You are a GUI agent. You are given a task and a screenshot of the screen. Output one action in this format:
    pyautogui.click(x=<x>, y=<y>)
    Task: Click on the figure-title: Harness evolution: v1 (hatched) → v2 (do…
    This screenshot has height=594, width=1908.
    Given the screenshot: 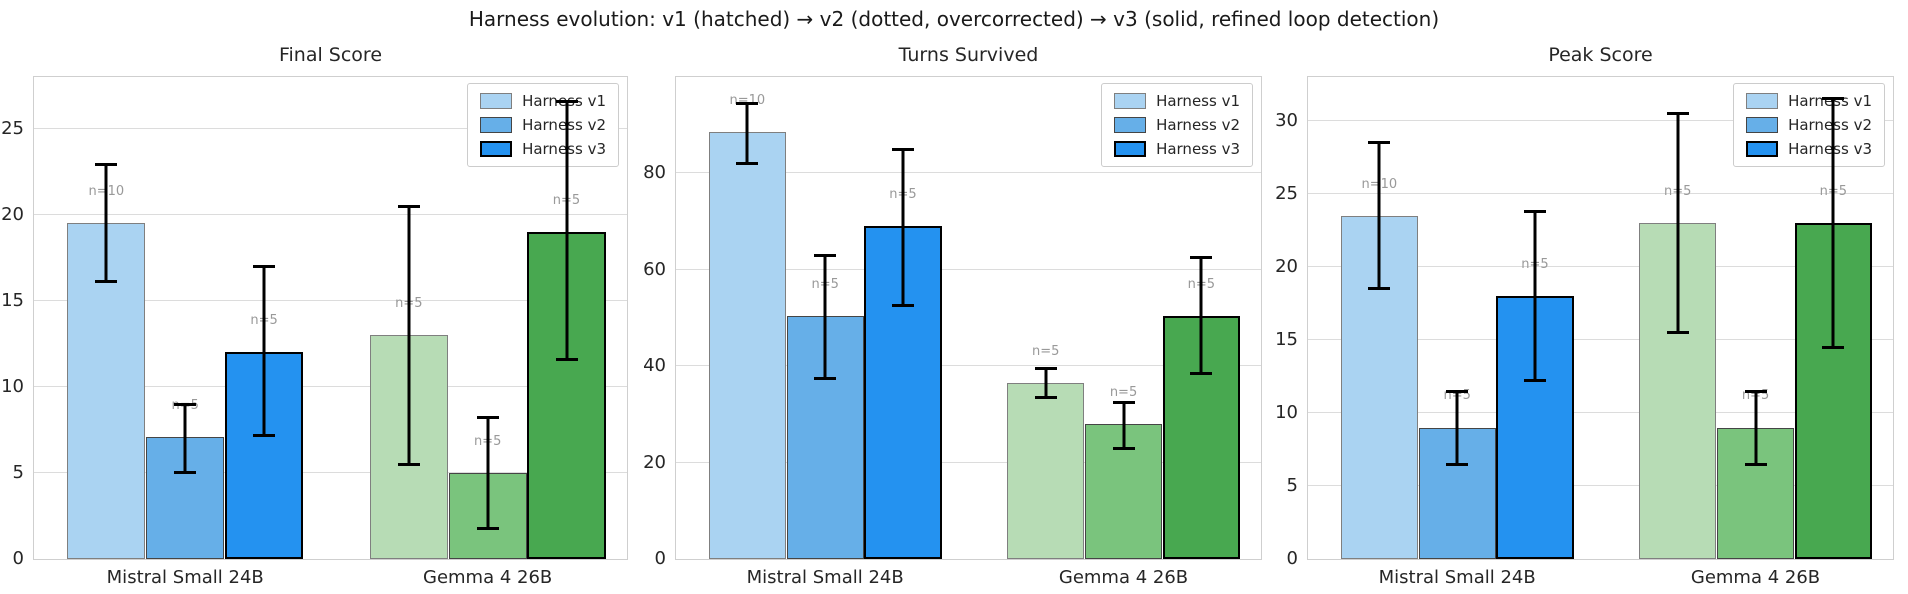 What is the action you would take?
    pyautogui.click(x=954, y=19)
    